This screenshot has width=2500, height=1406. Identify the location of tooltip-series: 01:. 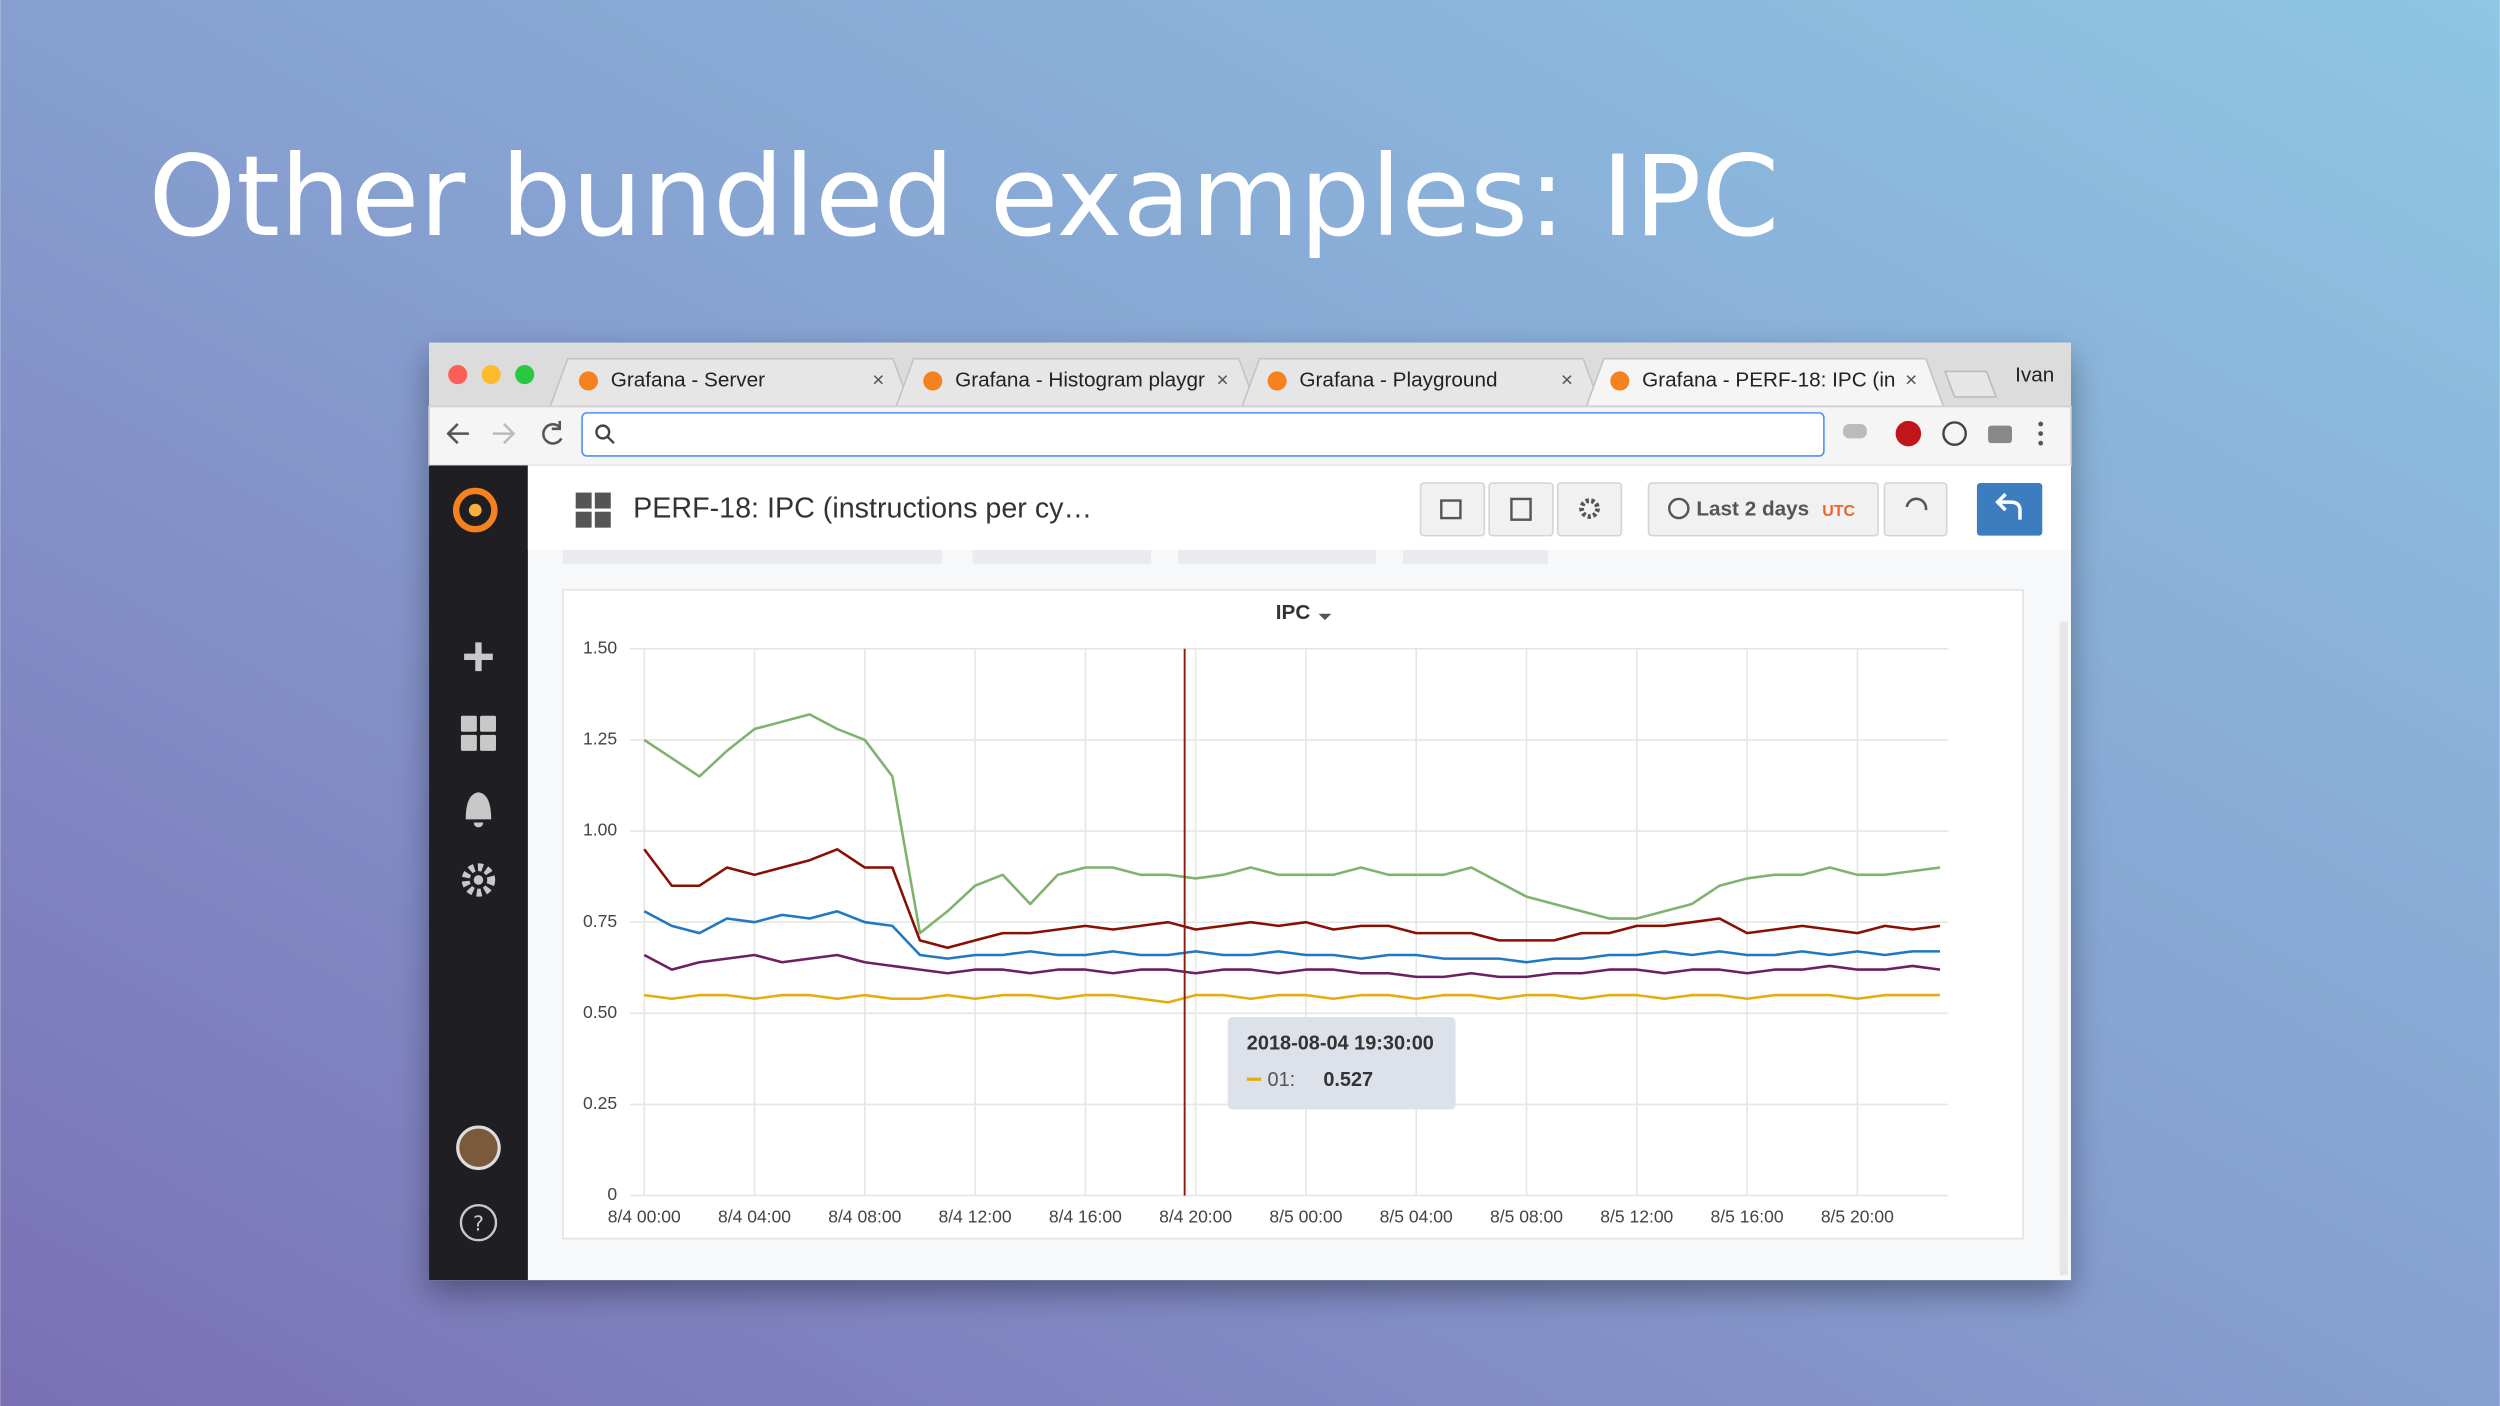
(1282, 1080).